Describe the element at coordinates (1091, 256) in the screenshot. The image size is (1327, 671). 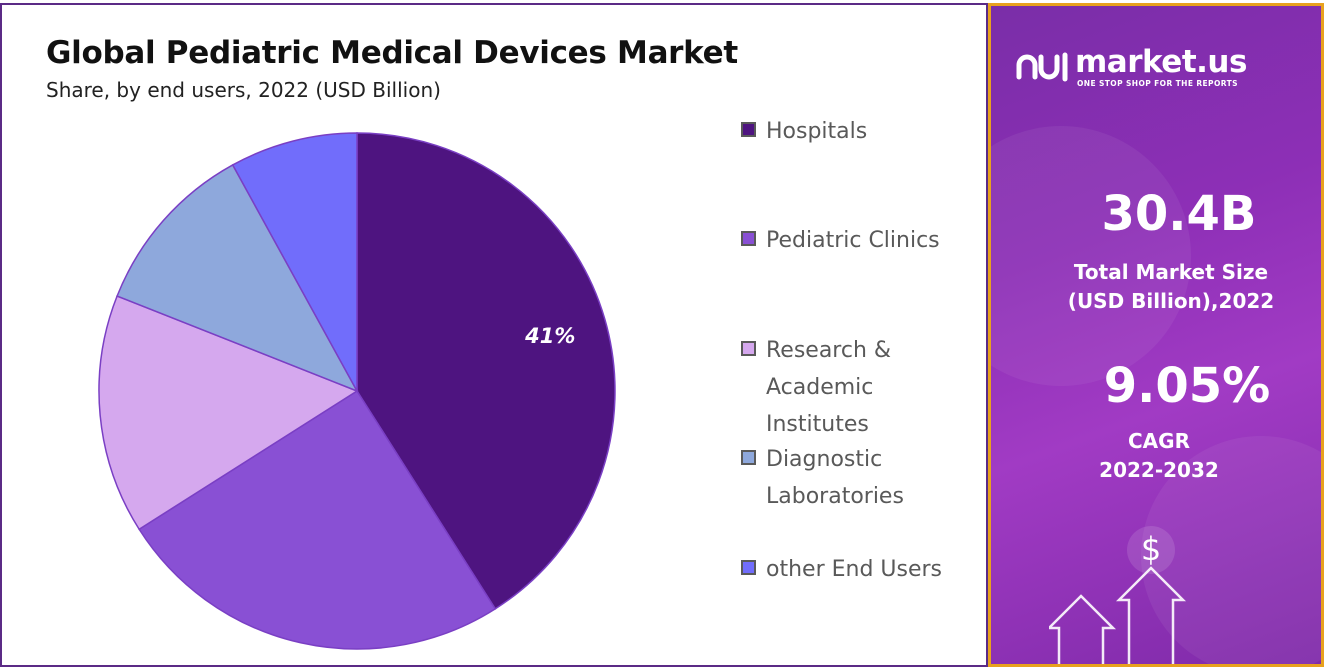
I see `decorative-circle` at that location.